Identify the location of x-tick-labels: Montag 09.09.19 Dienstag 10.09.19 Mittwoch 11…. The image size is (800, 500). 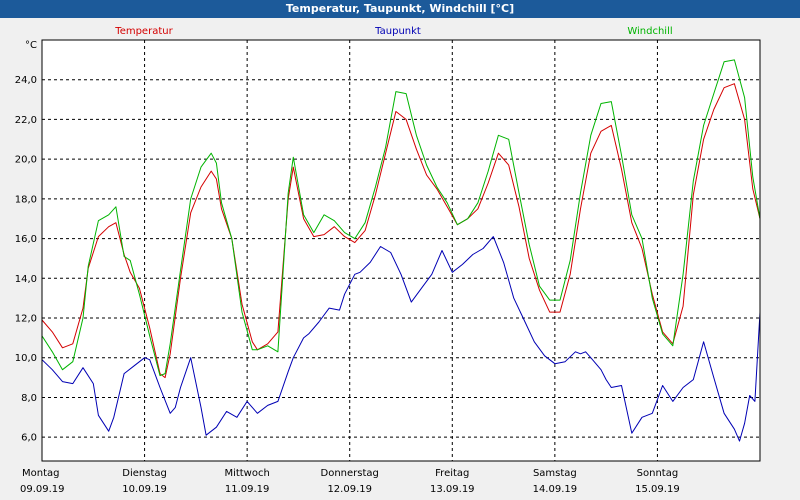
(350, 481).